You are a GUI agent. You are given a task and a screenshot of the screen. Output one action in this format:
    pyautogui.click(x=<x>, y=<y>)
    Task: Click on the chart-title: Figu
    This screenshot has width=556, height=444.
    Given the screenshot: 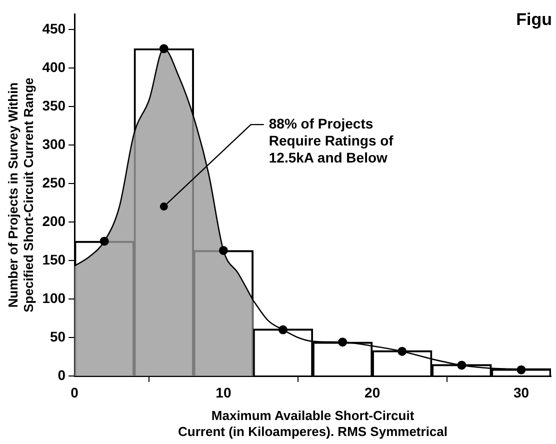 What is the action you would take?
    pyautogui.click(x=534, y=20)
    